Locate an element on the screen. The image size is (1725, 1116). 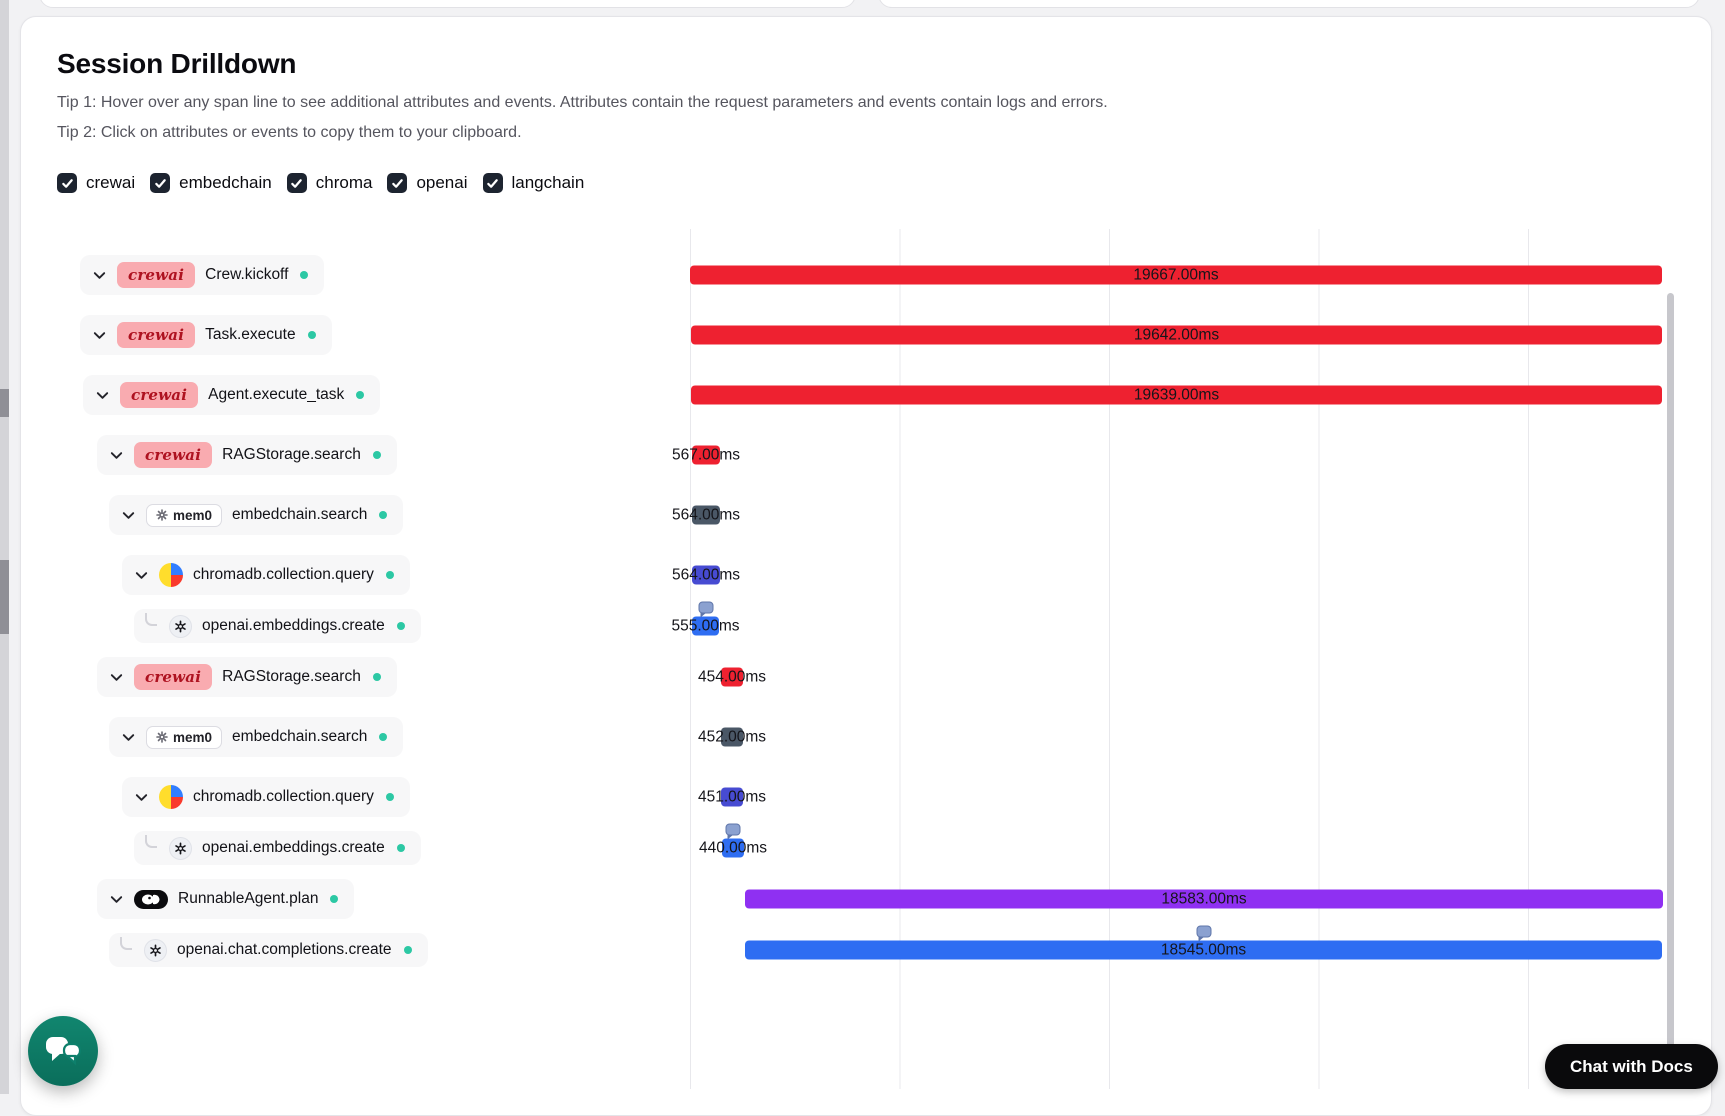
span-bar: 440.00ms is located at coordinates (733, 840).